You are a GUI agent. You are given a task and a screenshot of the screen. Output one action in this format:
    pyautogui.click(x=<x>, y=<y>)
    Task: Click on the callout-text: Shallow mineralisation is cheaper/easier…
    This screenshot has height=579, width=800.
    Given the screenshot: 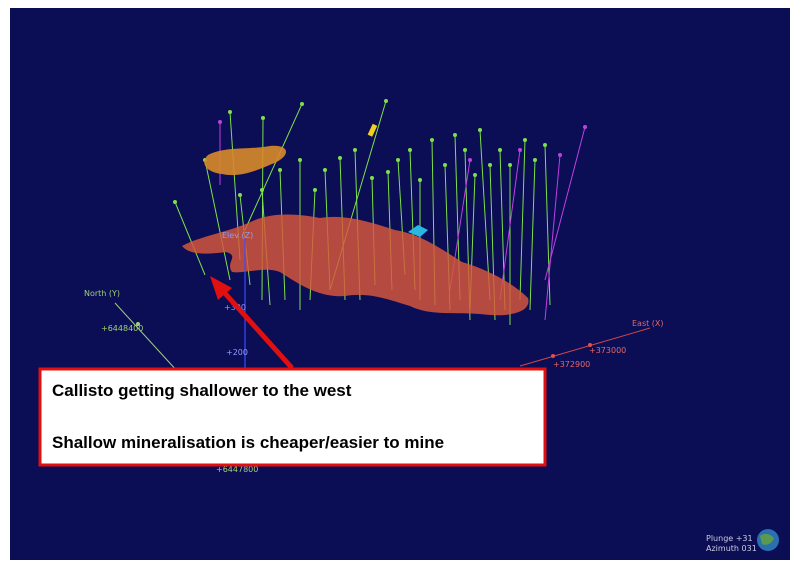 What is the action you would take?
    pyautogui.click(x=248, y=442)
    